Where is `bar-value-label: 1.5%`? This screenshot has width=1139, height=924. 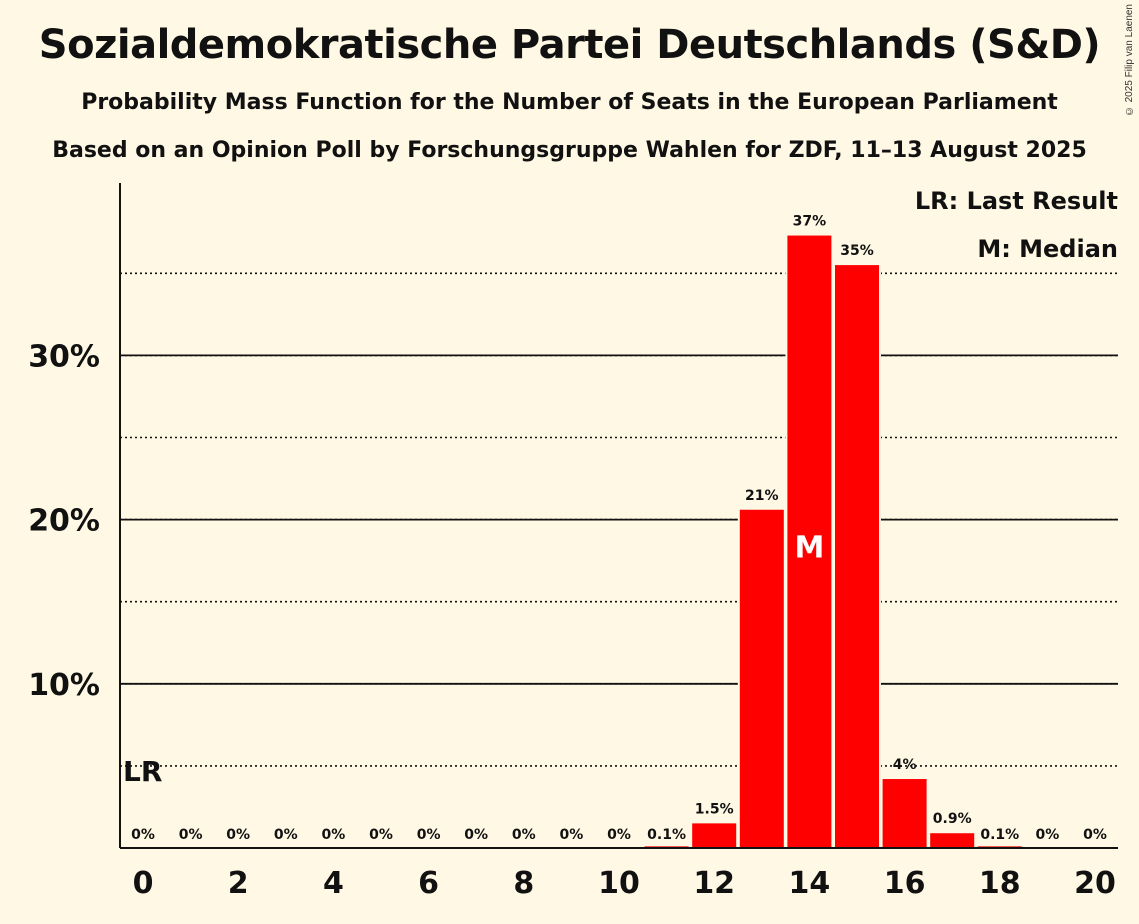 bar-value-label: 1.5% is located at coordinates (714, 809).